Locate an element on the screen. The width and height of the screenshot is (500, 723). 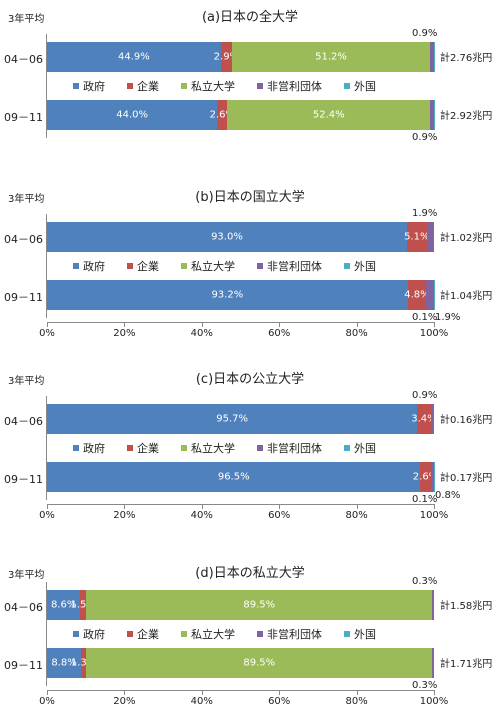
data-label: 0.1% is located at coordinates (425, 317).